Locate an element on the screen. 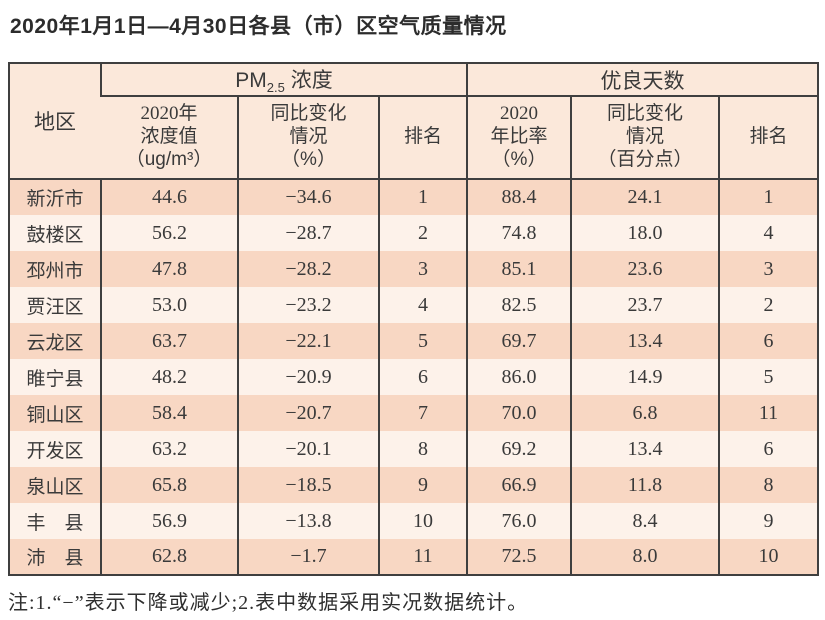  days-rank-cell: 11 is located at coordinates (768, 413).